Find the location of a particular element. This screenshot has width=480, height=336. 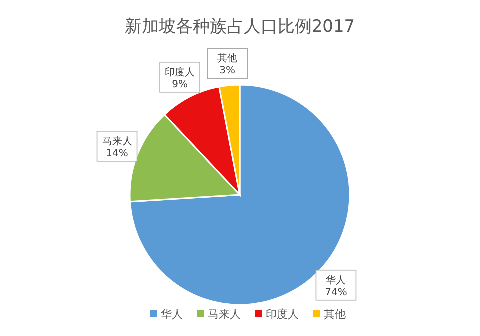

slice-label: 其他 is located at coordinates (228, 58).